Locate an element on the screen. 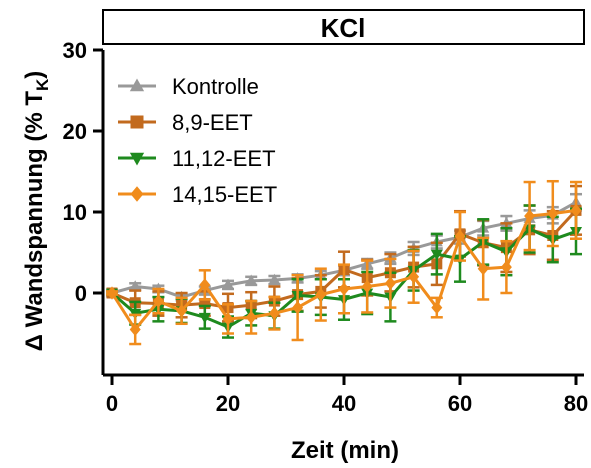 This screenshot has width=591, height=468. legend-item: Kontrolle is located at coordinates (188, 86).